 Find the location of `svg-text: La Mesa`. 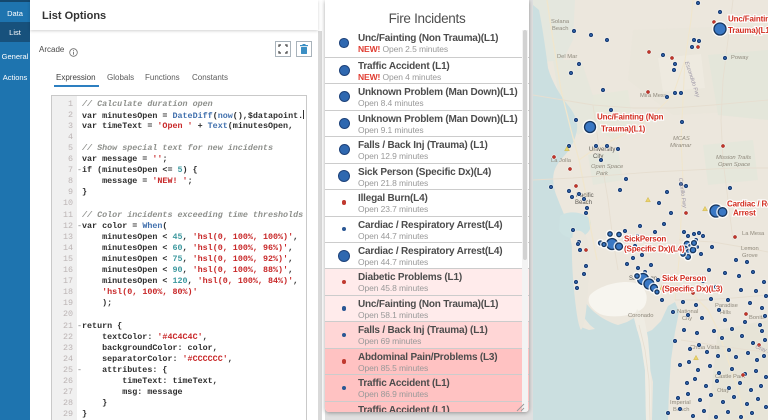

svg-text: La Mesa is located at coordinates (753, 234).